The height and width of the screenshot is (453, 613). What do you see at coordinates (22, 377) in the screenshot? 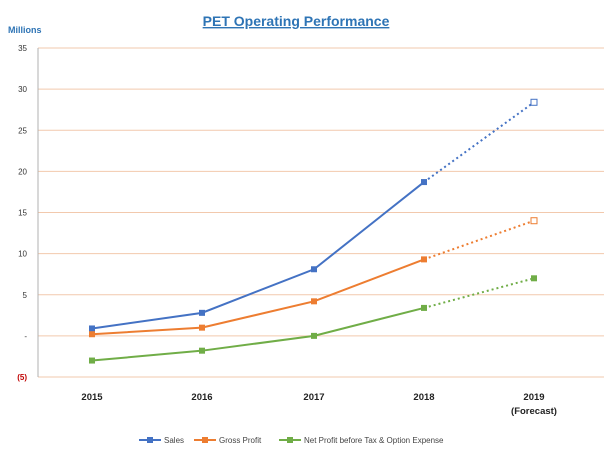
I see `y-tick-label: (5)` at bounding box center [22, 377].